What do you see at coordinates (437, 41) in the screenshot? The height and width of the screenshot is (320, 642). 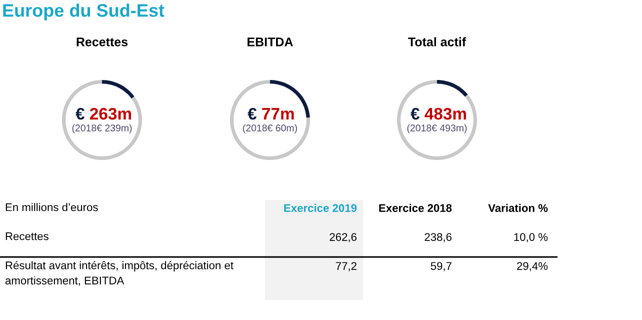 I see `chart-title: Total actif` at bounding box center [437, 41].